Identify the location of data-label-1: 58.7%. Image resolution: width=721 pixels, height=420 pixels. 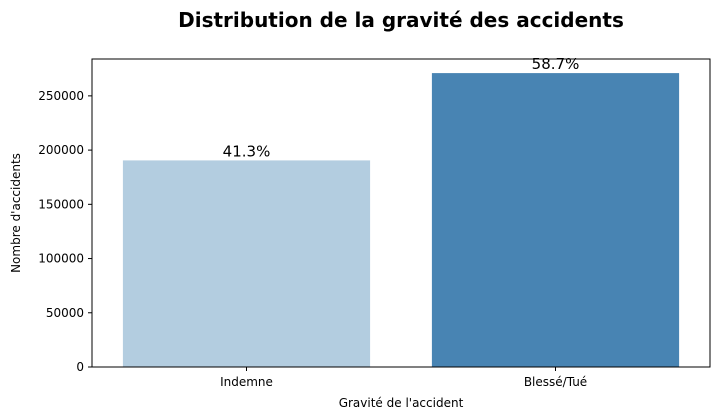
(556, 64).